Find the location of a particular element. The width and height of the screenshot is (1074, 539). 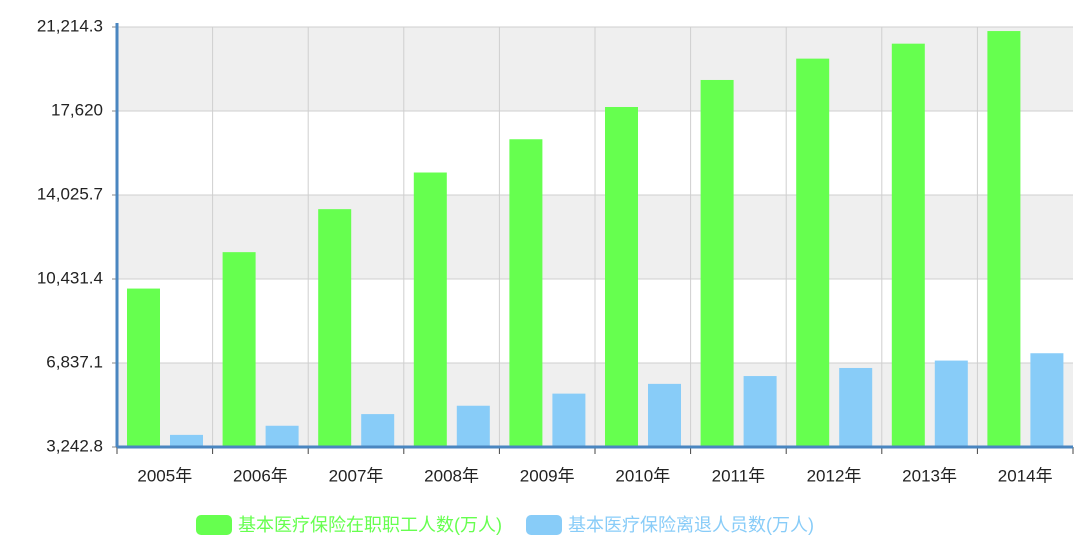

legend-label: 基本医疗保险离退人员数(万人) is located at coordinates (691, 525).